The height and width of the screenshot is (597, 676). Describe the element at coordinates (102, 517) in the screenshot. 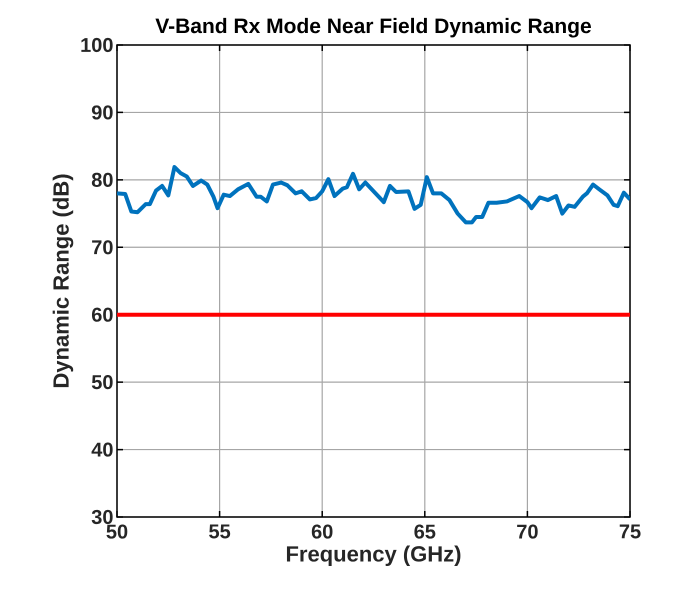

I see `y-tick-label: 30` at that location.